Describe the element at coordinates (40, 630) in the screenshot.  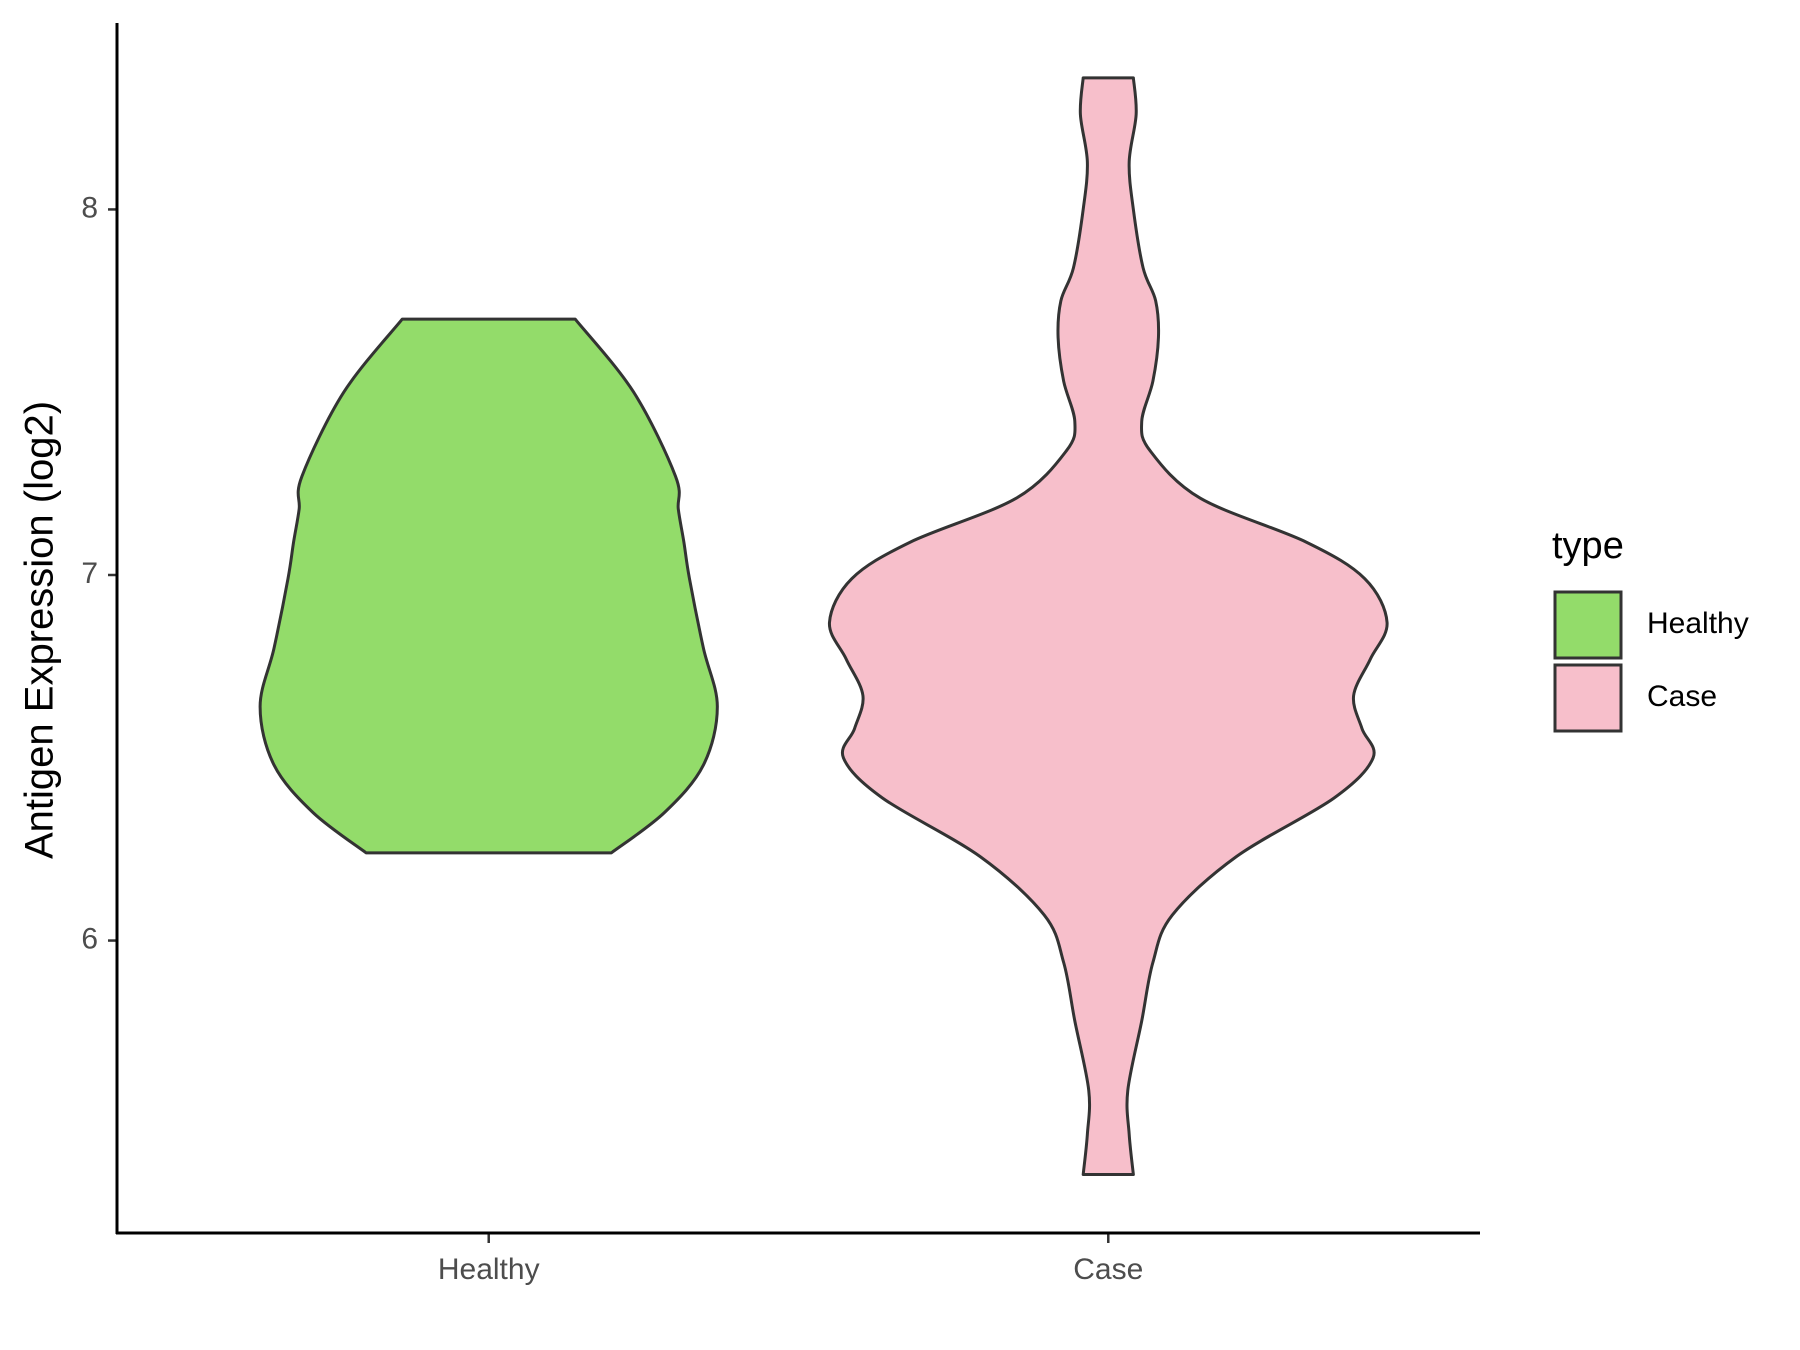
I see `y-axis-title: Antigen Expression (log2)` at that location.